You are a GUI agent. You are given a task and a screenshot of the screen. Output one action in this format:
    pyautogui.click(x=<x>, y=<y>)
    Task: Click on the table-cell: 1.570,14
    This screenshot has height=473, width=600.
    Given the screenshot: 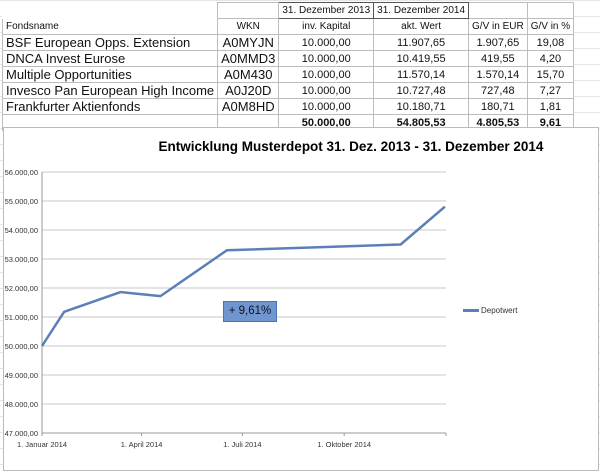 What is the action you would take?
    pyautogui.click(x=498, y=74)
    